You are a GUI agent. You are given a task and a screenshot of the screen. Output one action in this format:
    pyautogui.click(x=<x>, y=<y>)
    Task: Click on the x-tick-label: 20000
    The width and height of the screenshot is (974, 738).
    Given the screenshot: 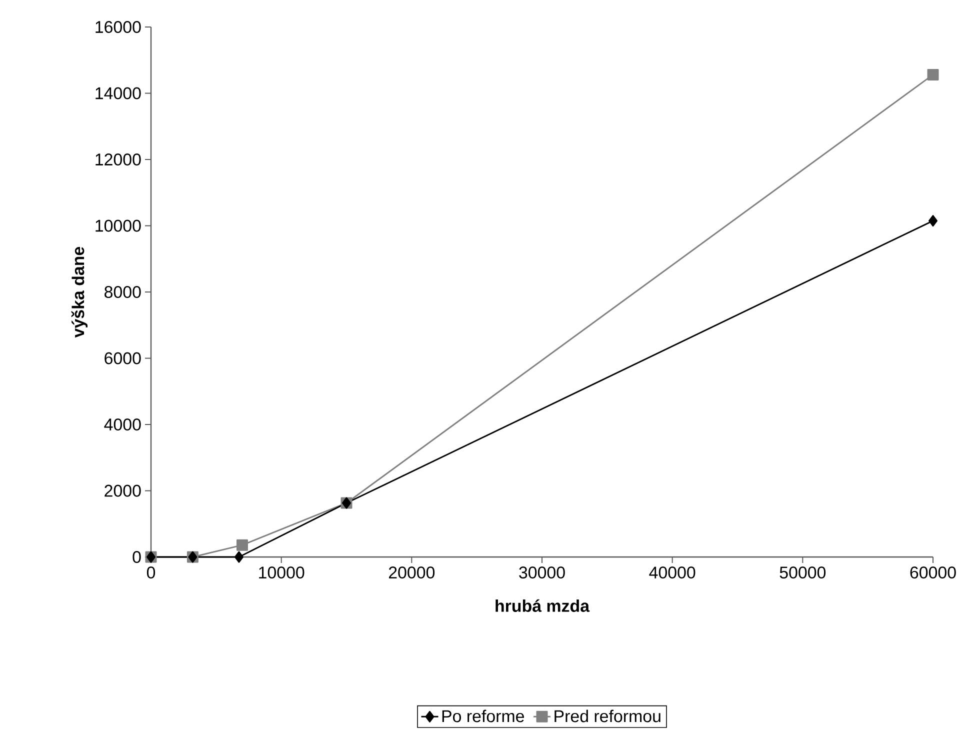 What is the action you would take?
    pyautogui.click(x=411, y=572)
    